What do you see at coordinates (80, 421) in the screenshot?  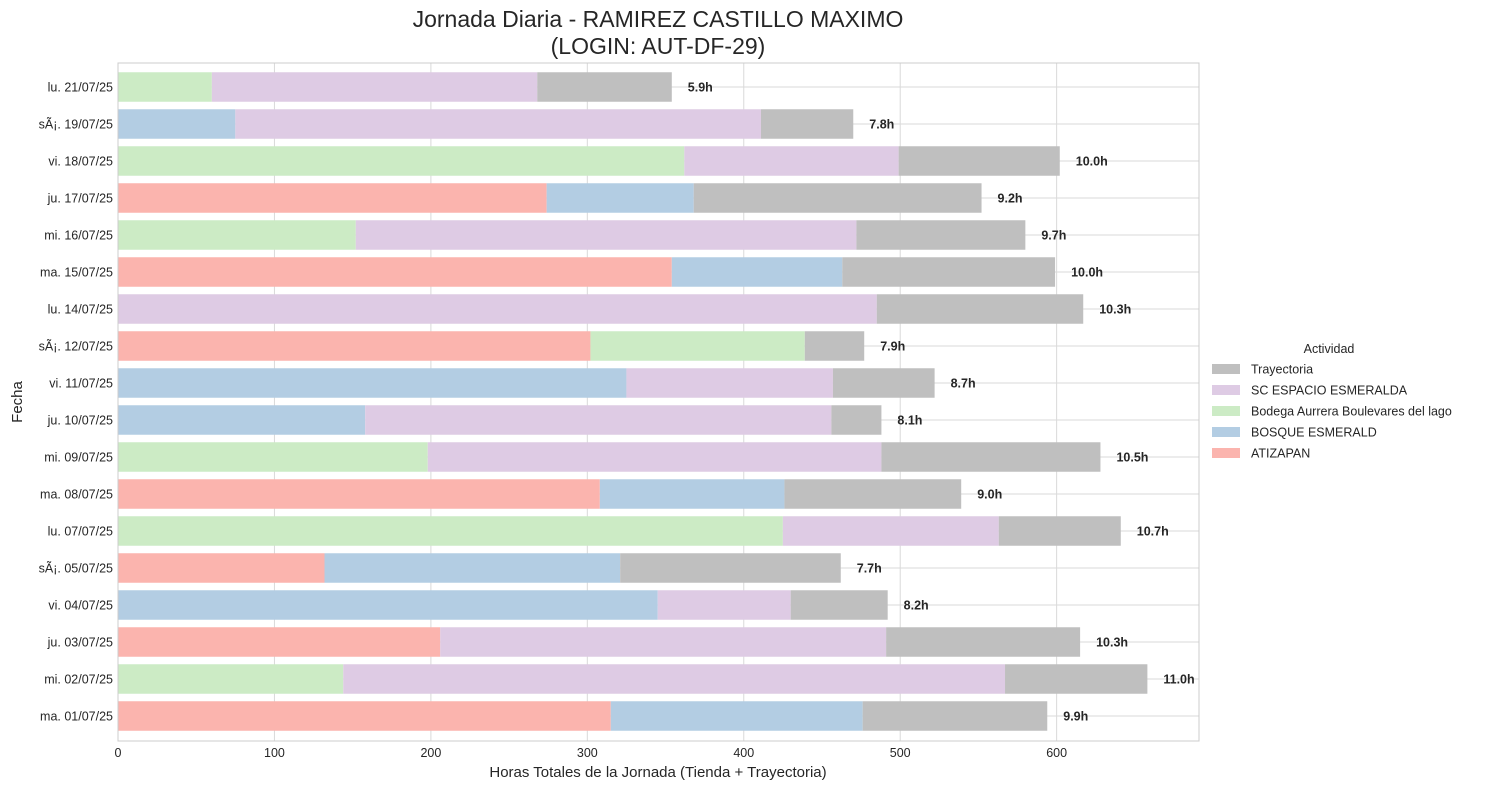 I see `y-tick-label: ju. 10/07/25` at bounding box center [80, 421].